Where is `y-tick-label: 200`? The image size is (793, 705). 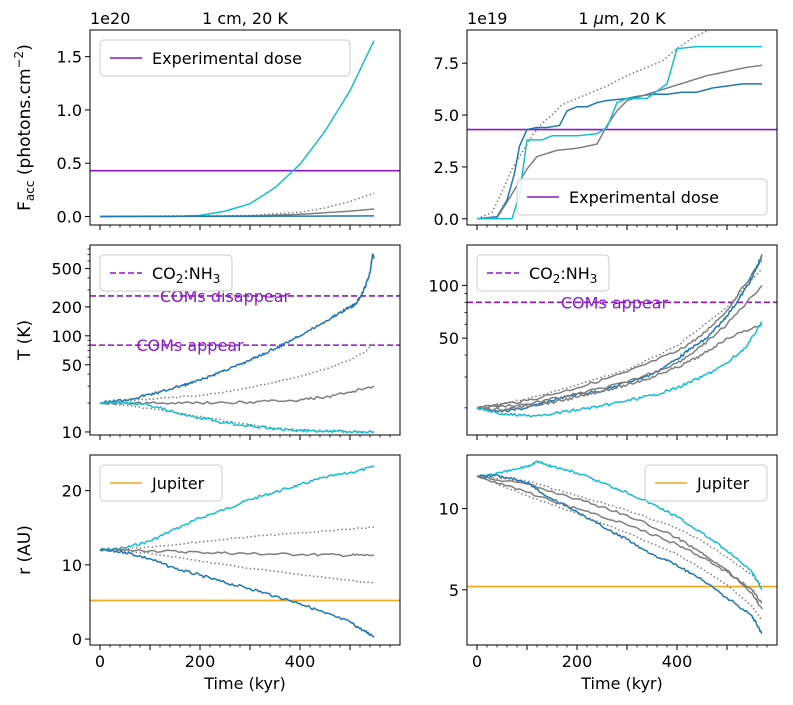 y-tick-label: 200 is located at coordinates (66, 307).